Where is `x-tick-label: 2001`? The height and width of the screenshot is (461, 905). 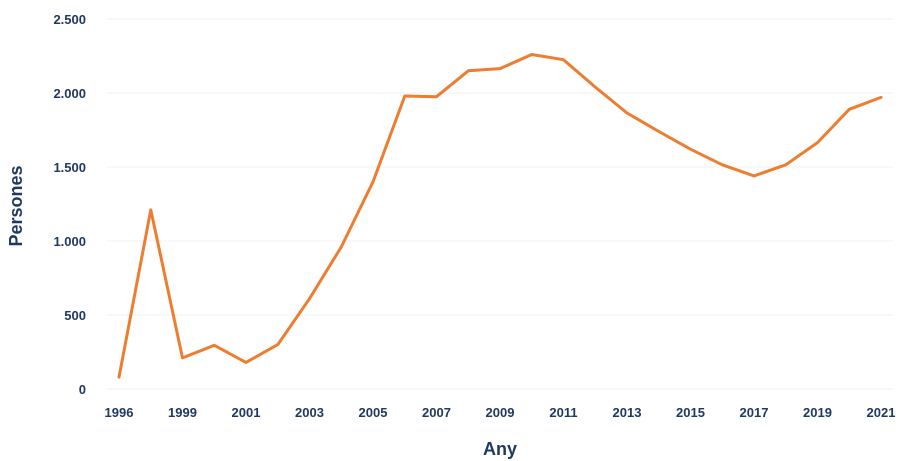
x-tick-label: 2001 is located at coordinates (246, 412).